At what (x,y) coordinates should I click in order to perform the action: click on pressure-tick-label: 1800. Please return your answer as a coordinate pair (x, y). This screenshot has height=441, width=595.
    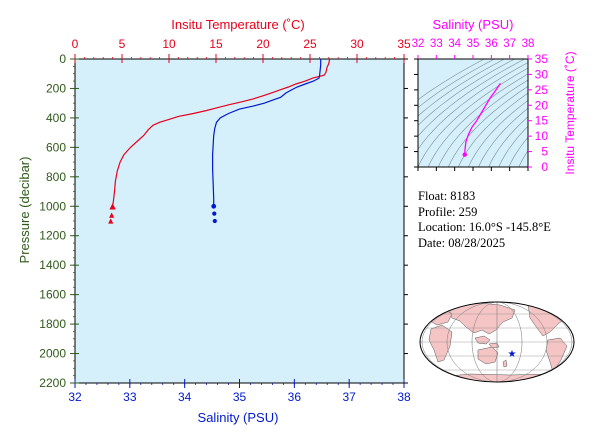
    Looking at the image, I should click on (52, 324).